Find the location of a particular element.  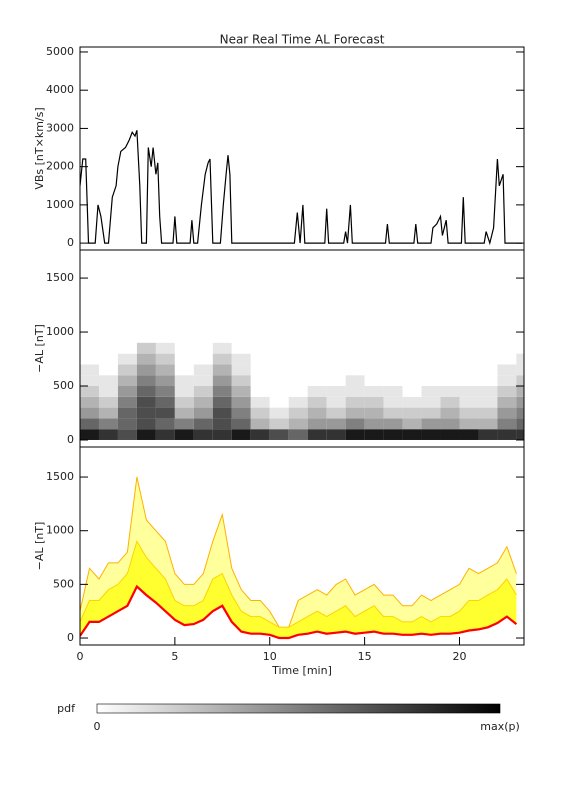

y-tick-label: 4000 is located at coordinates (60, 89).